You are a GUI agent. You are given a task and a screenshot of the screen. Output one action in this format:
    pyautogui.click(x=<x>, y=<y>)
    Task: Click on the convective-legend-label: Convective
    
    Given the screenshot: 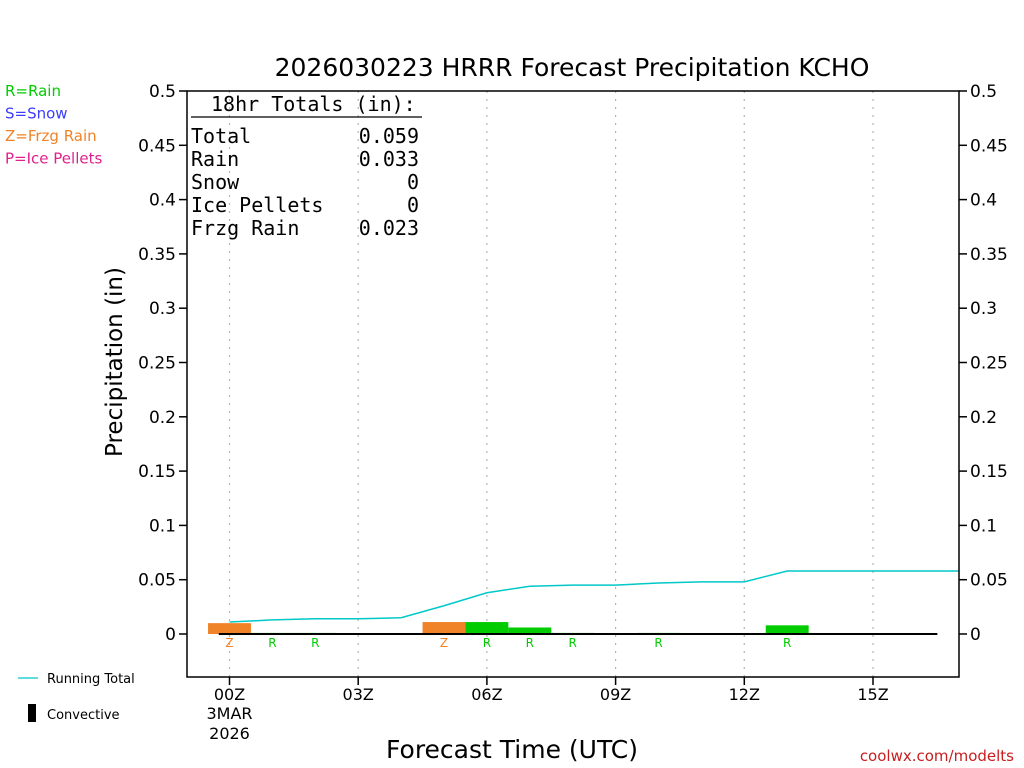 What is the action you would take?
    pyautogui.click(x=83, y=715)
    